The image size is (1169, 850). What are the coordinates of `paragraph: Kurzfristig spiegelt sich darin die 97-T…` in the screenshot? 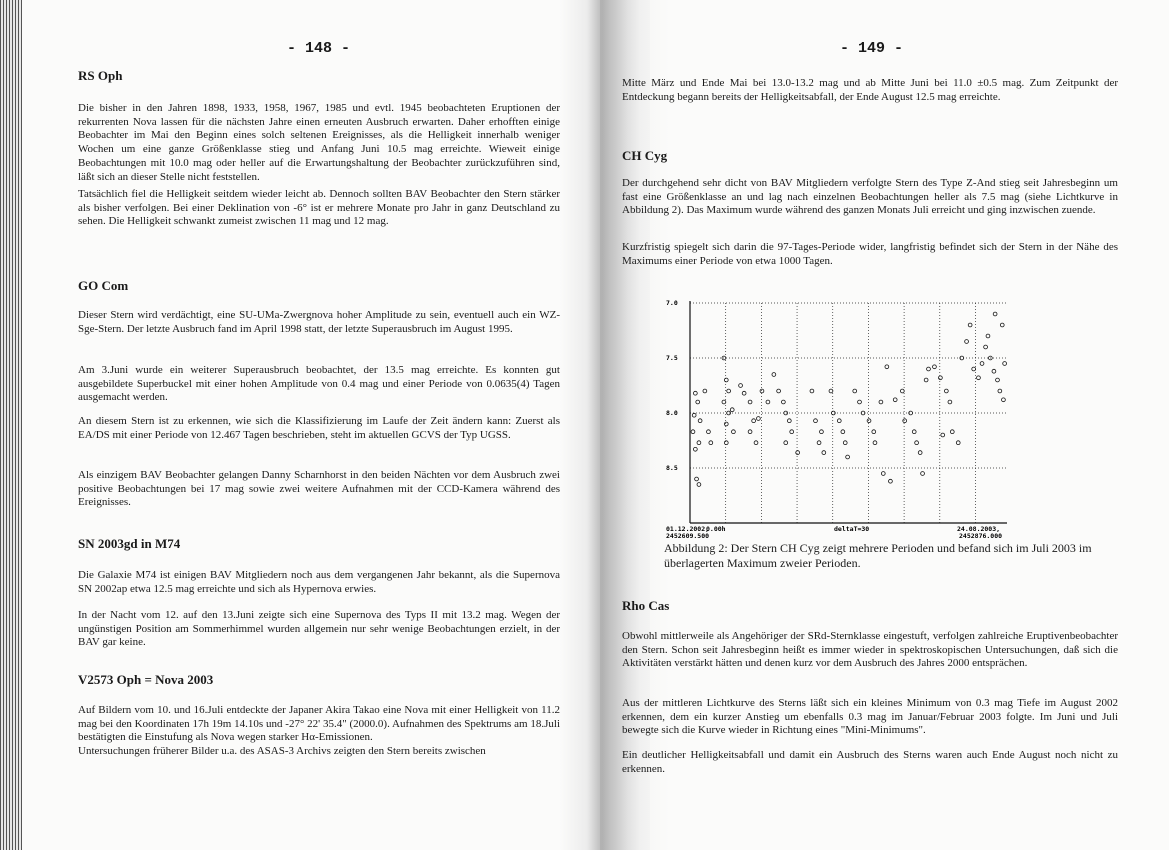 It's located at (870, 254).